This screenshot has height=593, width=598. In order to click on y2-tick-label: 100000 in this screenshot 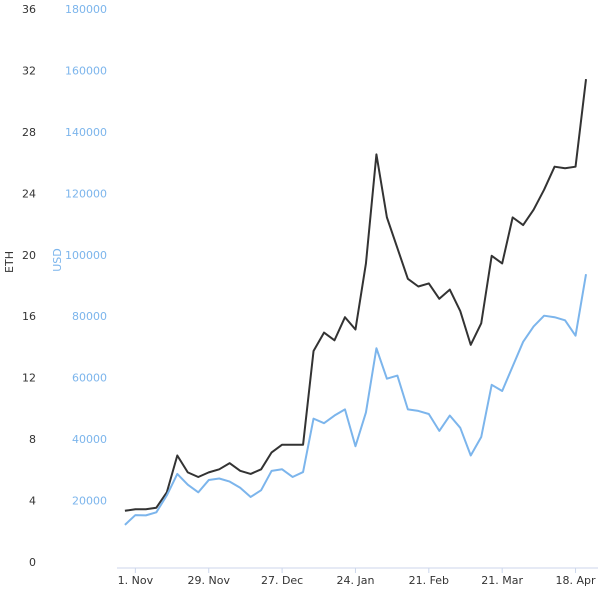, I will do `click(86, 255)`.